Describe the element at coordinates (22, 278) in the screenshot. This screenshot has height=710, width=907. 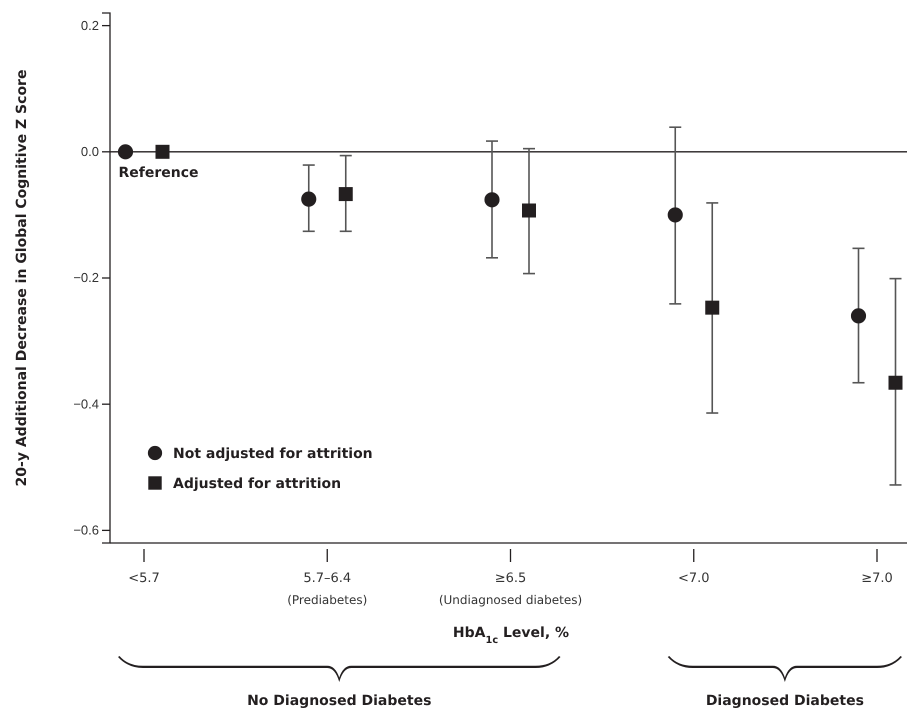
I see `y-axis-title: 20-y Additional Decrease in Global Cognitive Z Score` at that location.